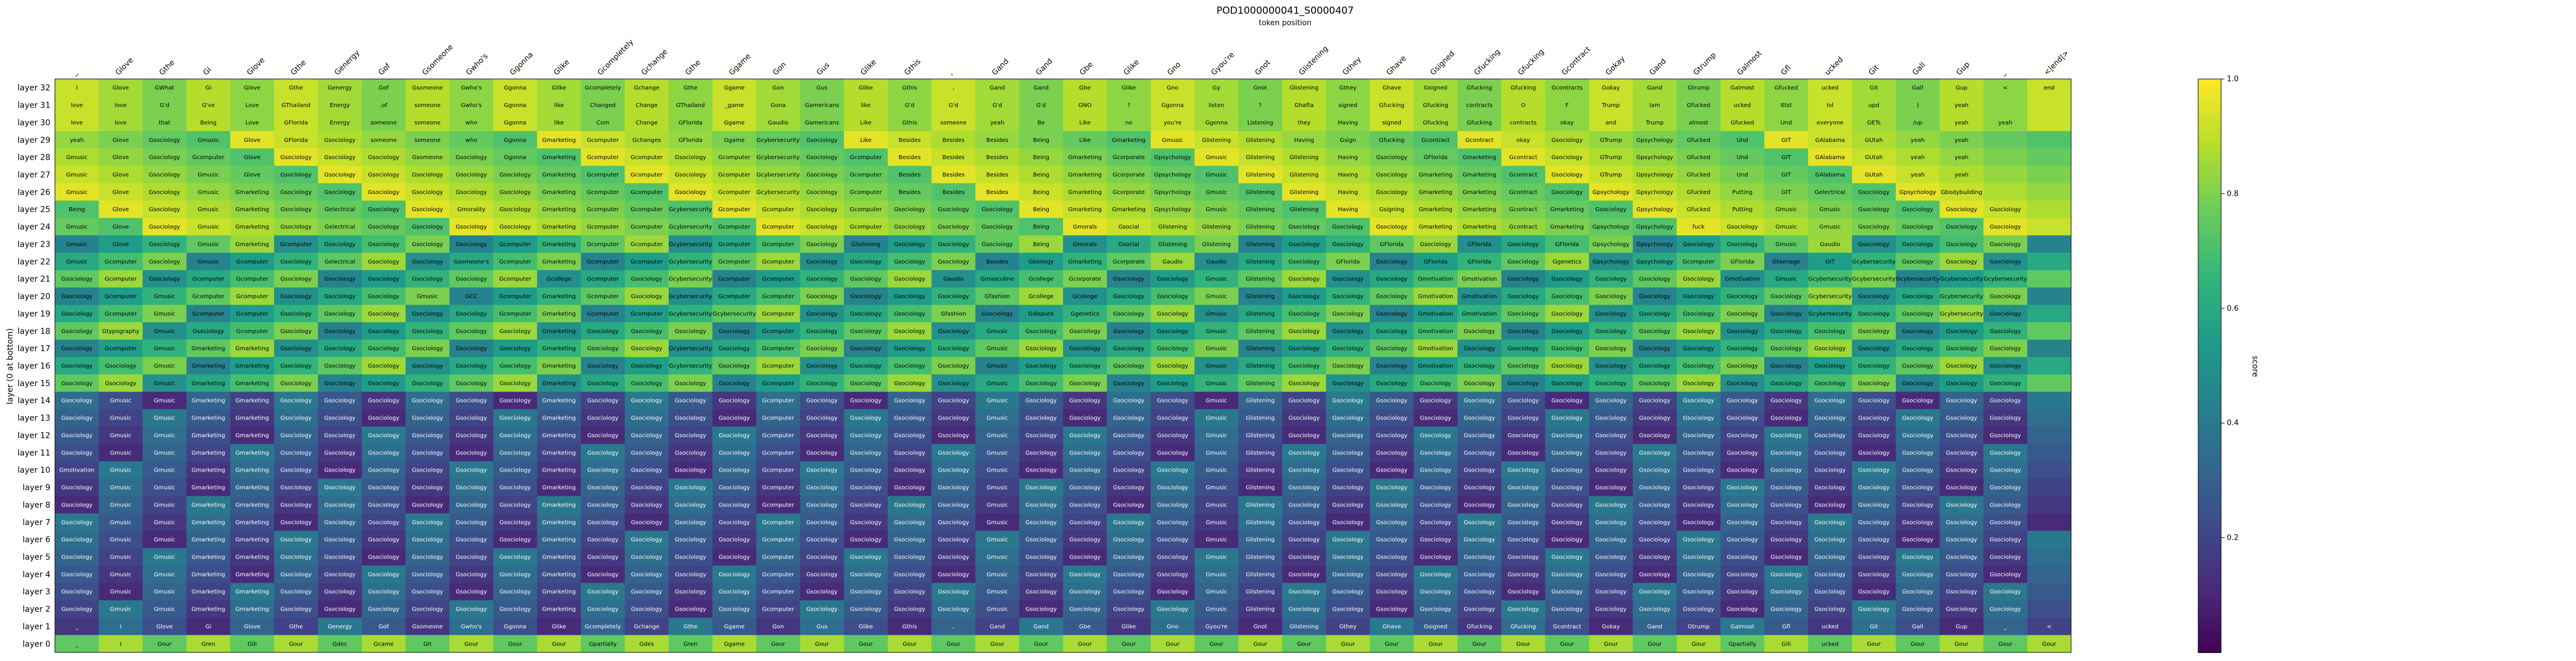 The width and height of the screenshot is (2576, 661). What do you see at coordinates (1041, 314) in the screenshot?
I see `cell-label: Gdispute` at bounding box center [1041, 314].